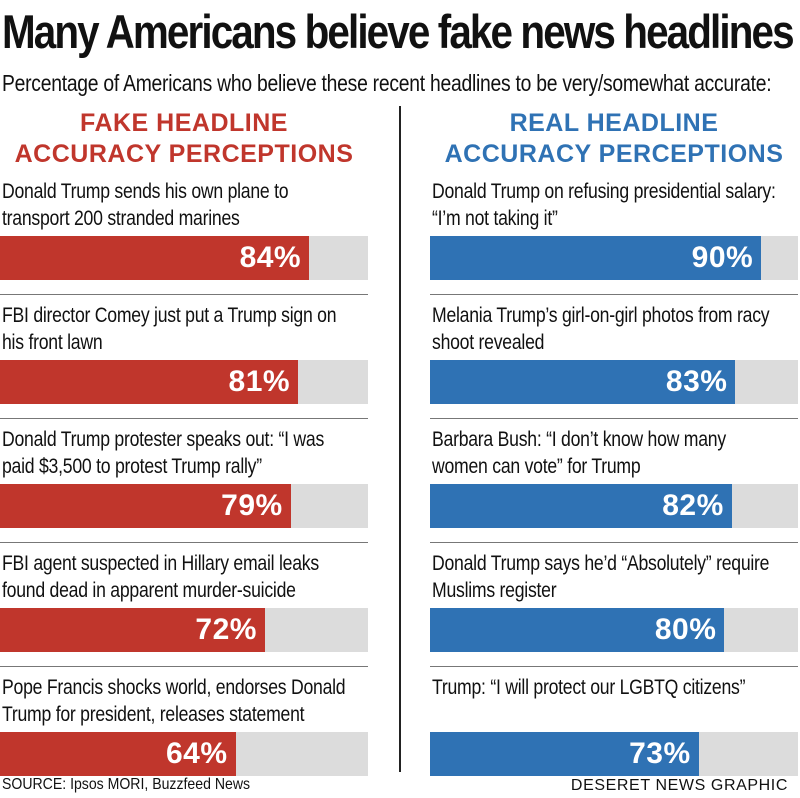 Image resolution: width=800 pixels, height=798 pixels. I want to click on real-bar-track: 82%, so click(614, 506).